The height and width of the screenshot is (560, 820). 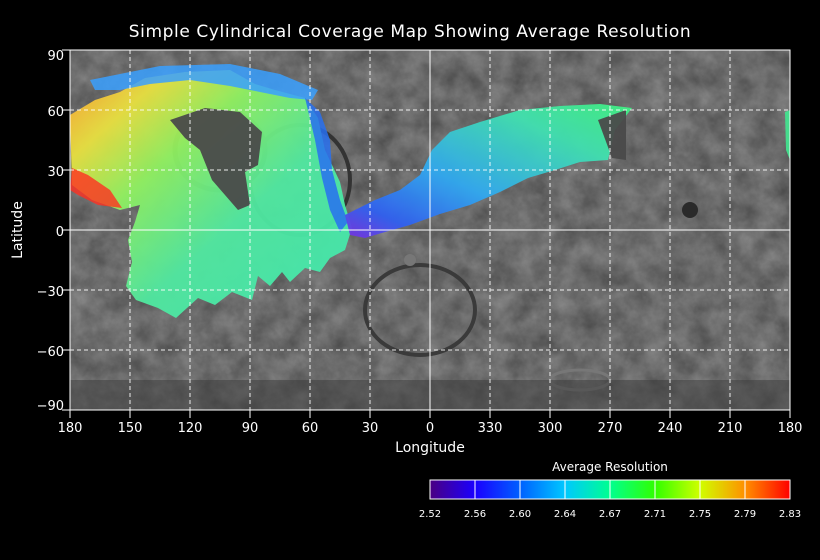 I want to click on x-tick-label: 210, so click(x=730, y=428).